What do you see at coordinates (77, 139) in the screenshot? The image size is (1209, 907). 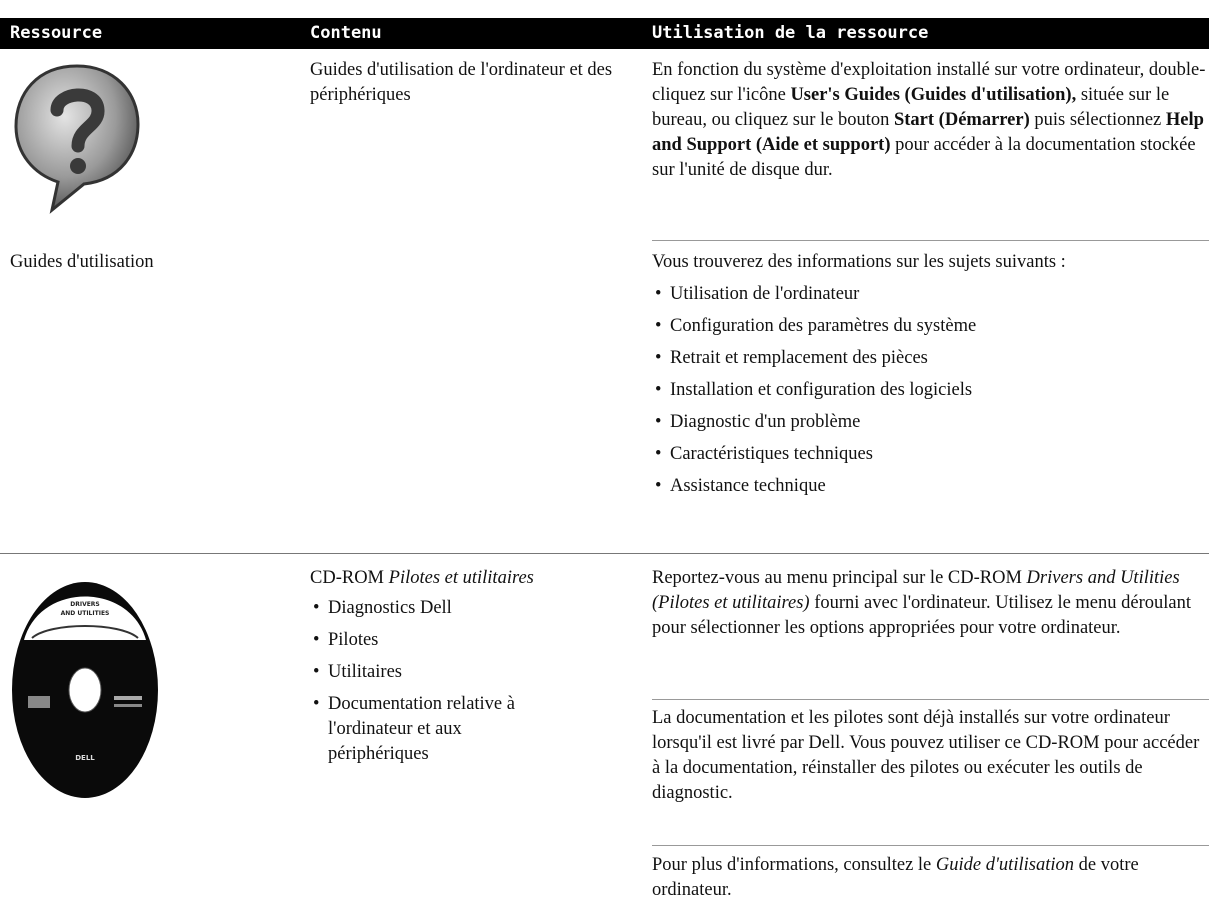 I see `help-icon` at bounding box center [77, 139].